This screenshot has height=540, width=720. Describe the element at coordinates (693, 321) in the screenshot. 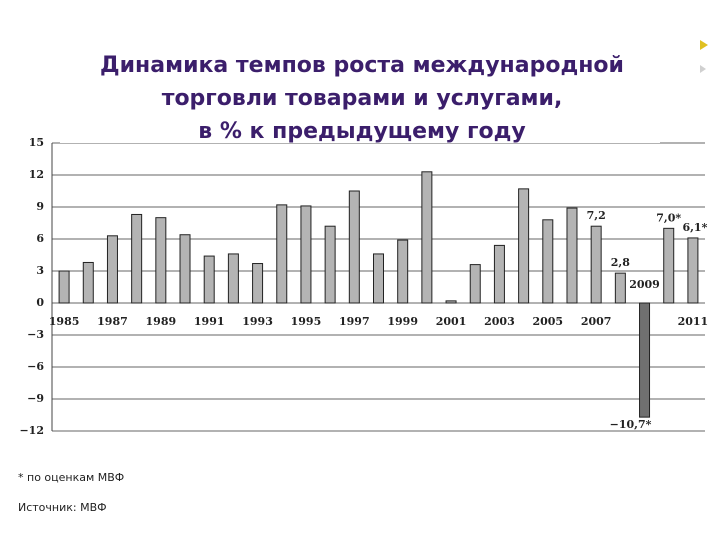

I see `x-tick-label: 2011` at that location.